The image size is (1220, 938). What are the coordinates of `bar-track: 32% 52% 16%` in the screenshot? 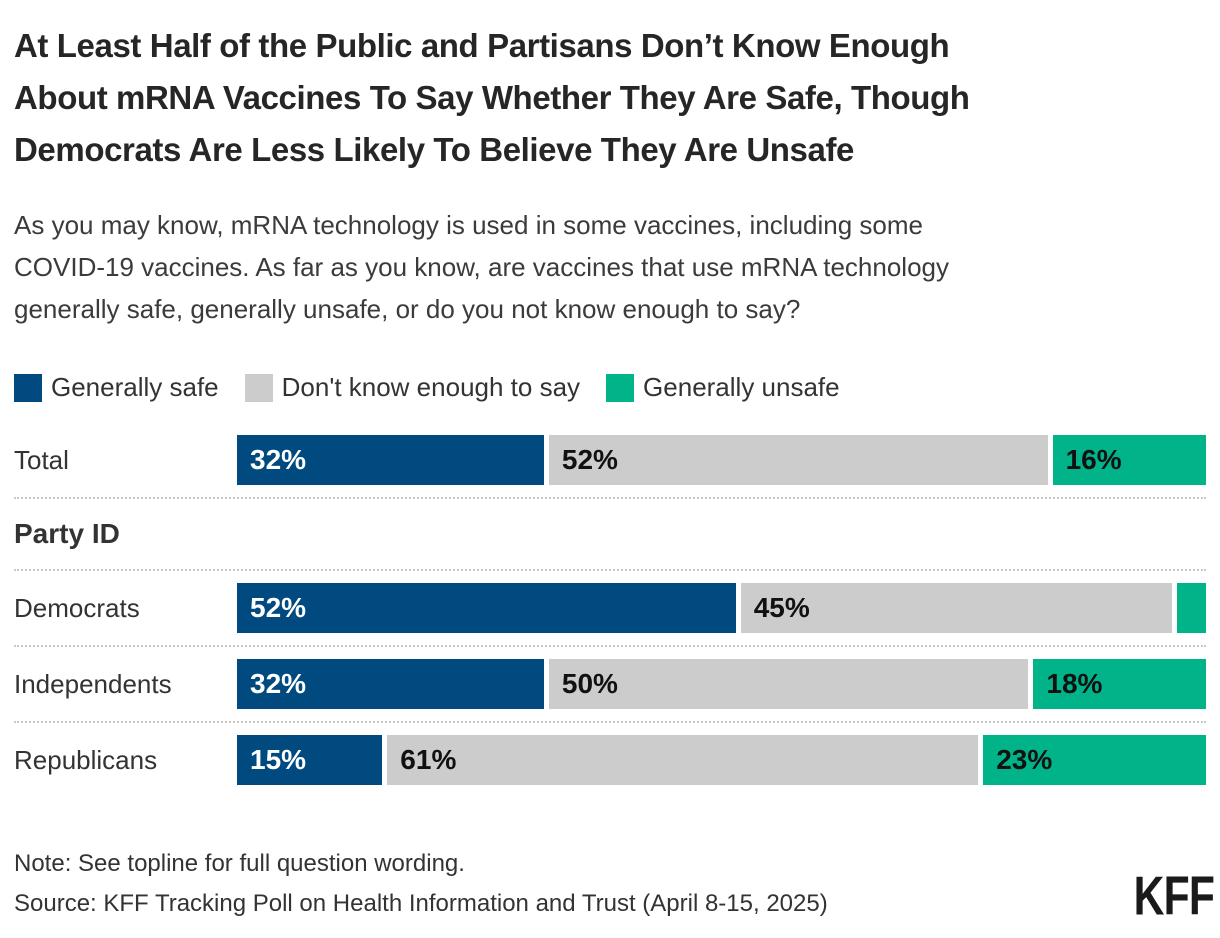 It's located at (721, 460).